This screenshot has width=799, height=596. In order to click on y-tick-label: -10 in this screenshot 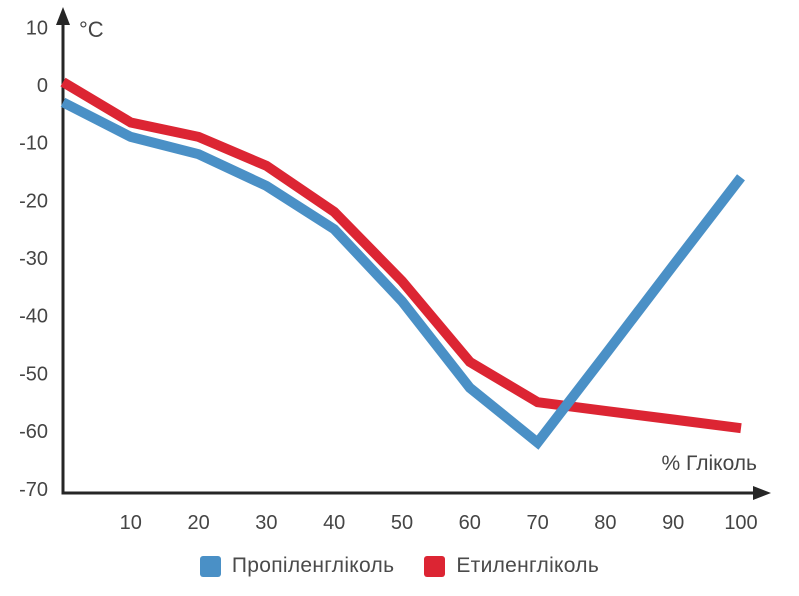, I will do `click(33, 144)`.